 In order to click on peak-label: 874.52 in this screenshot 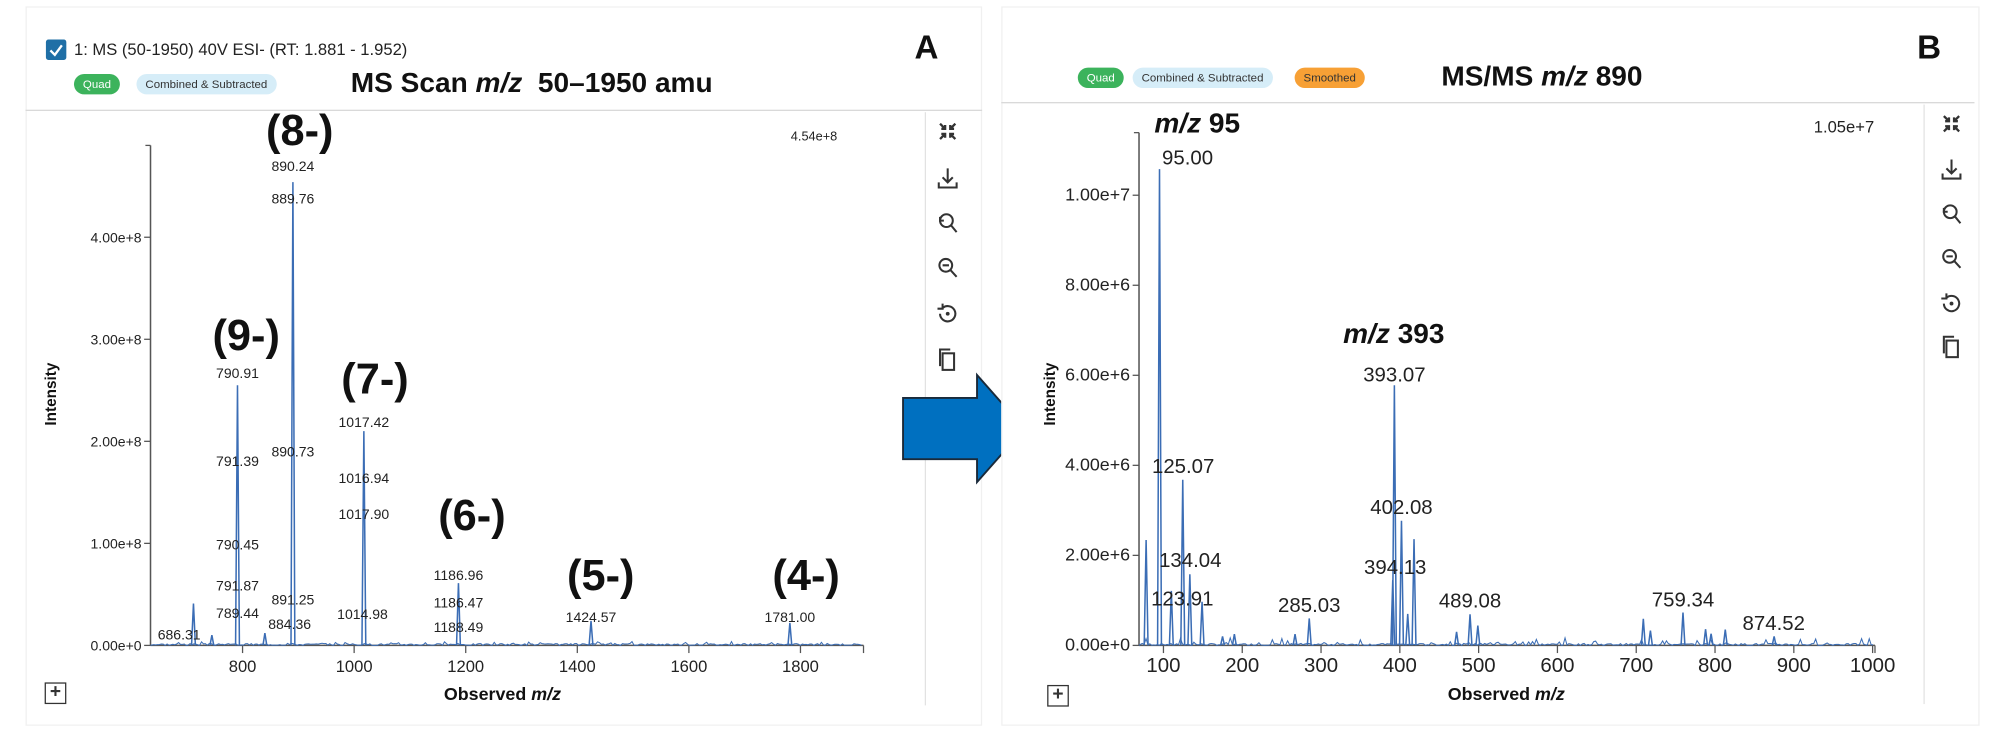, I will do `click(1774, 624)`.